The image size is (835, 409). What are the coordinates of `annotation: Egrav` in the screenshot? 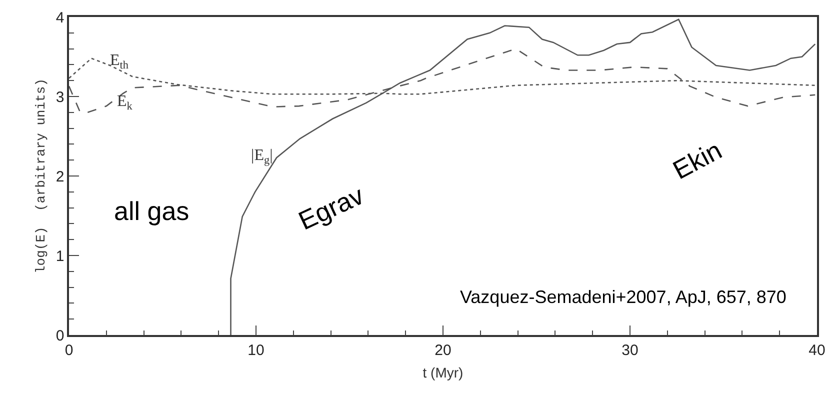 It's located at (331, 208).